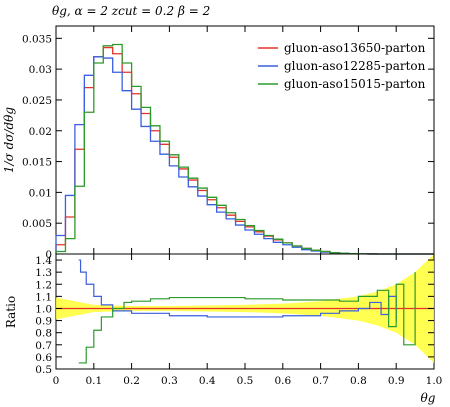  What do you see at coordinates (37, 163) in the screenshot?
I see `main-y-tick-label: 0.015` at bounding box center [37, 163].